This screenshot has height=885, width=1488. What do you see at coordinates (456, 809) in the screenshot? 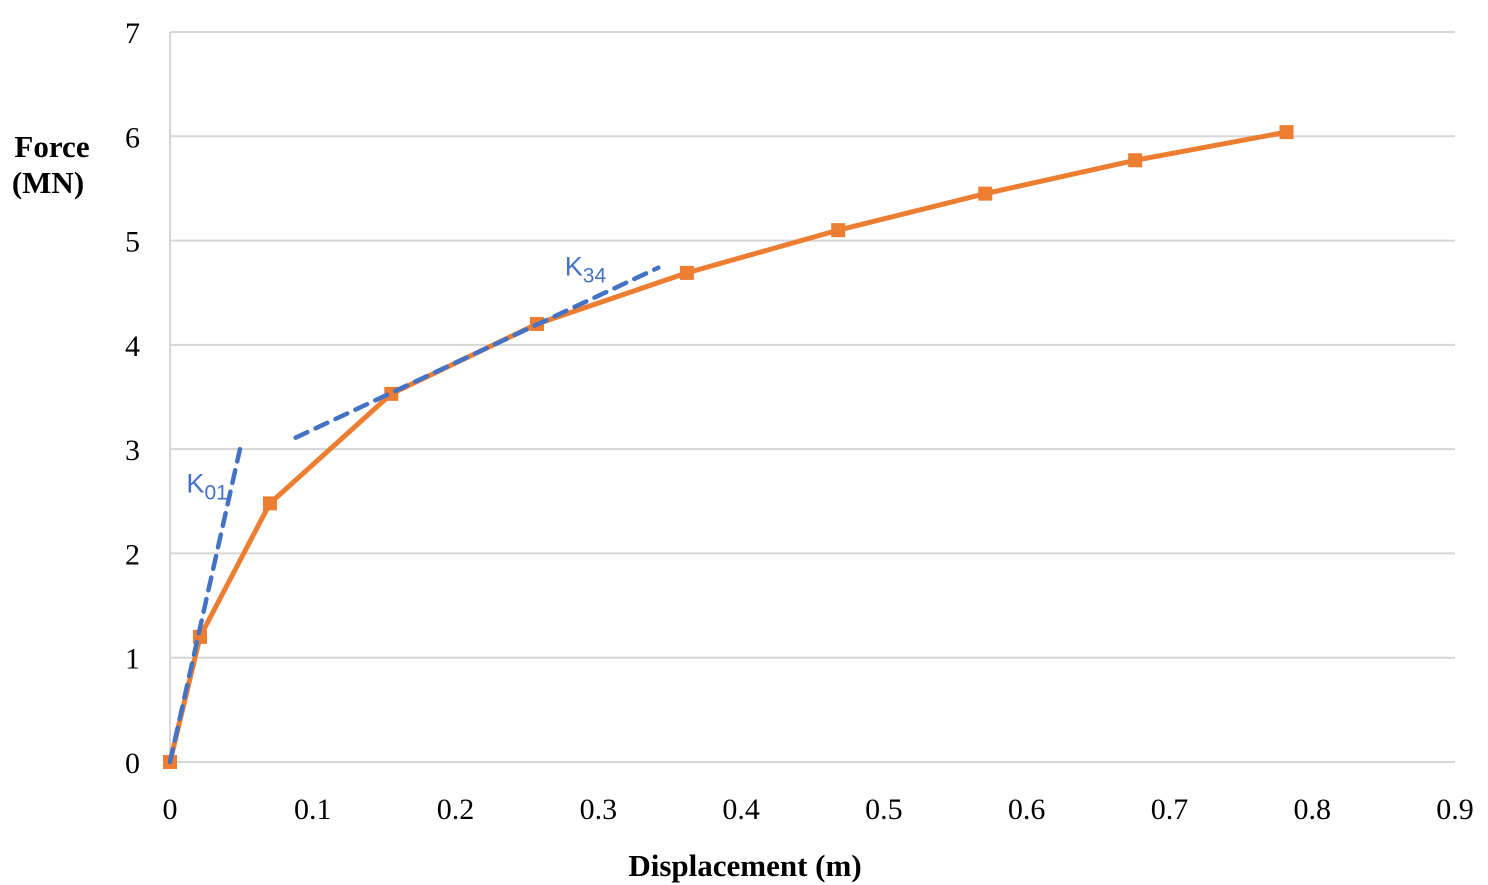
I see `x-tick-label-0.2: 0.2` at bounding box center [456, 809].